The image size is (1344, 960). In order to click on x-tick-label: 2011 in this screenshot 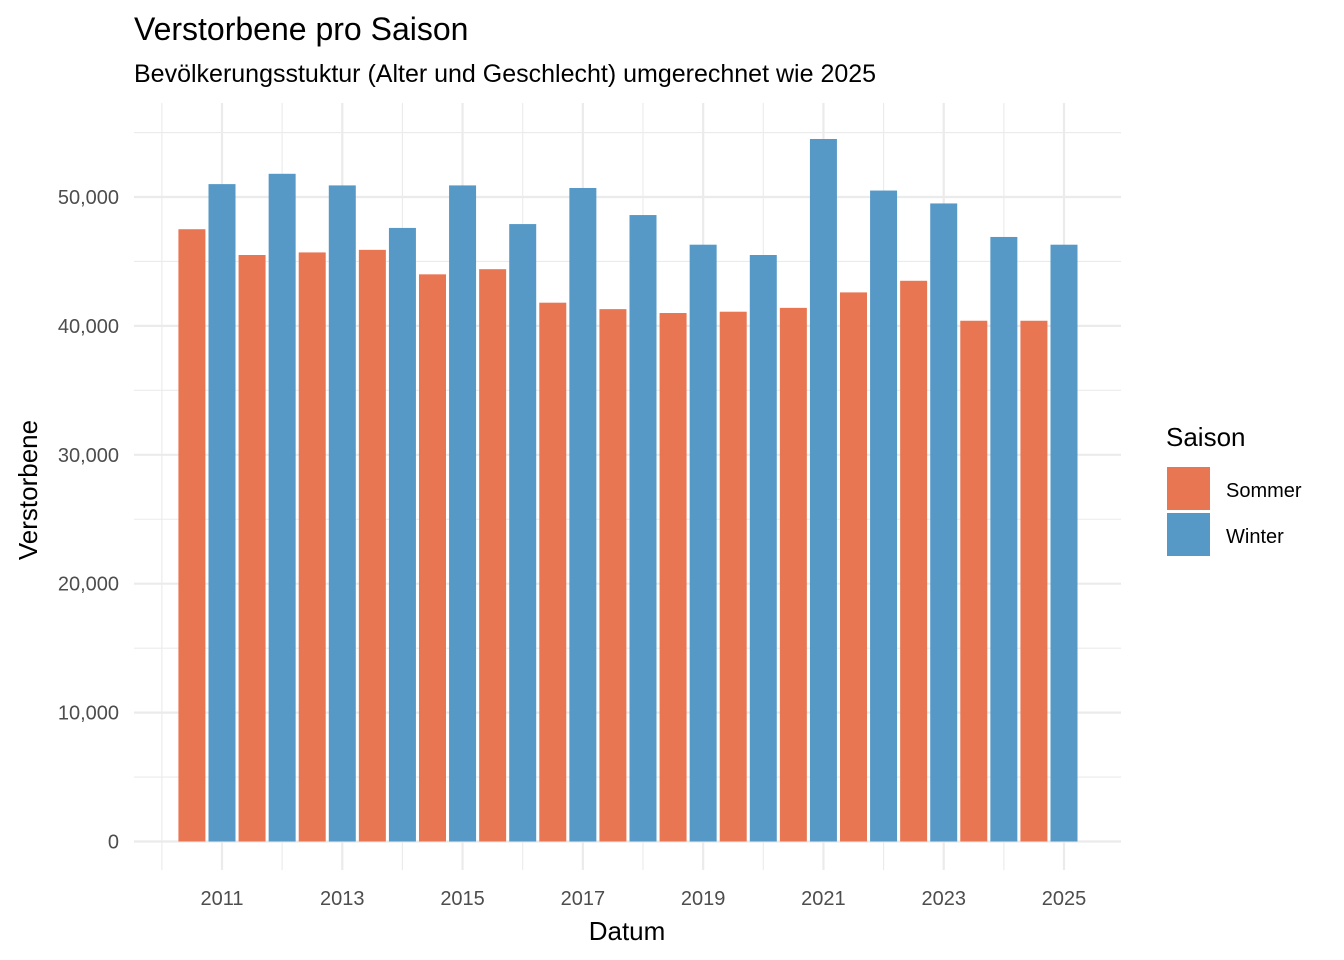, I will do `click(221, 899)`.